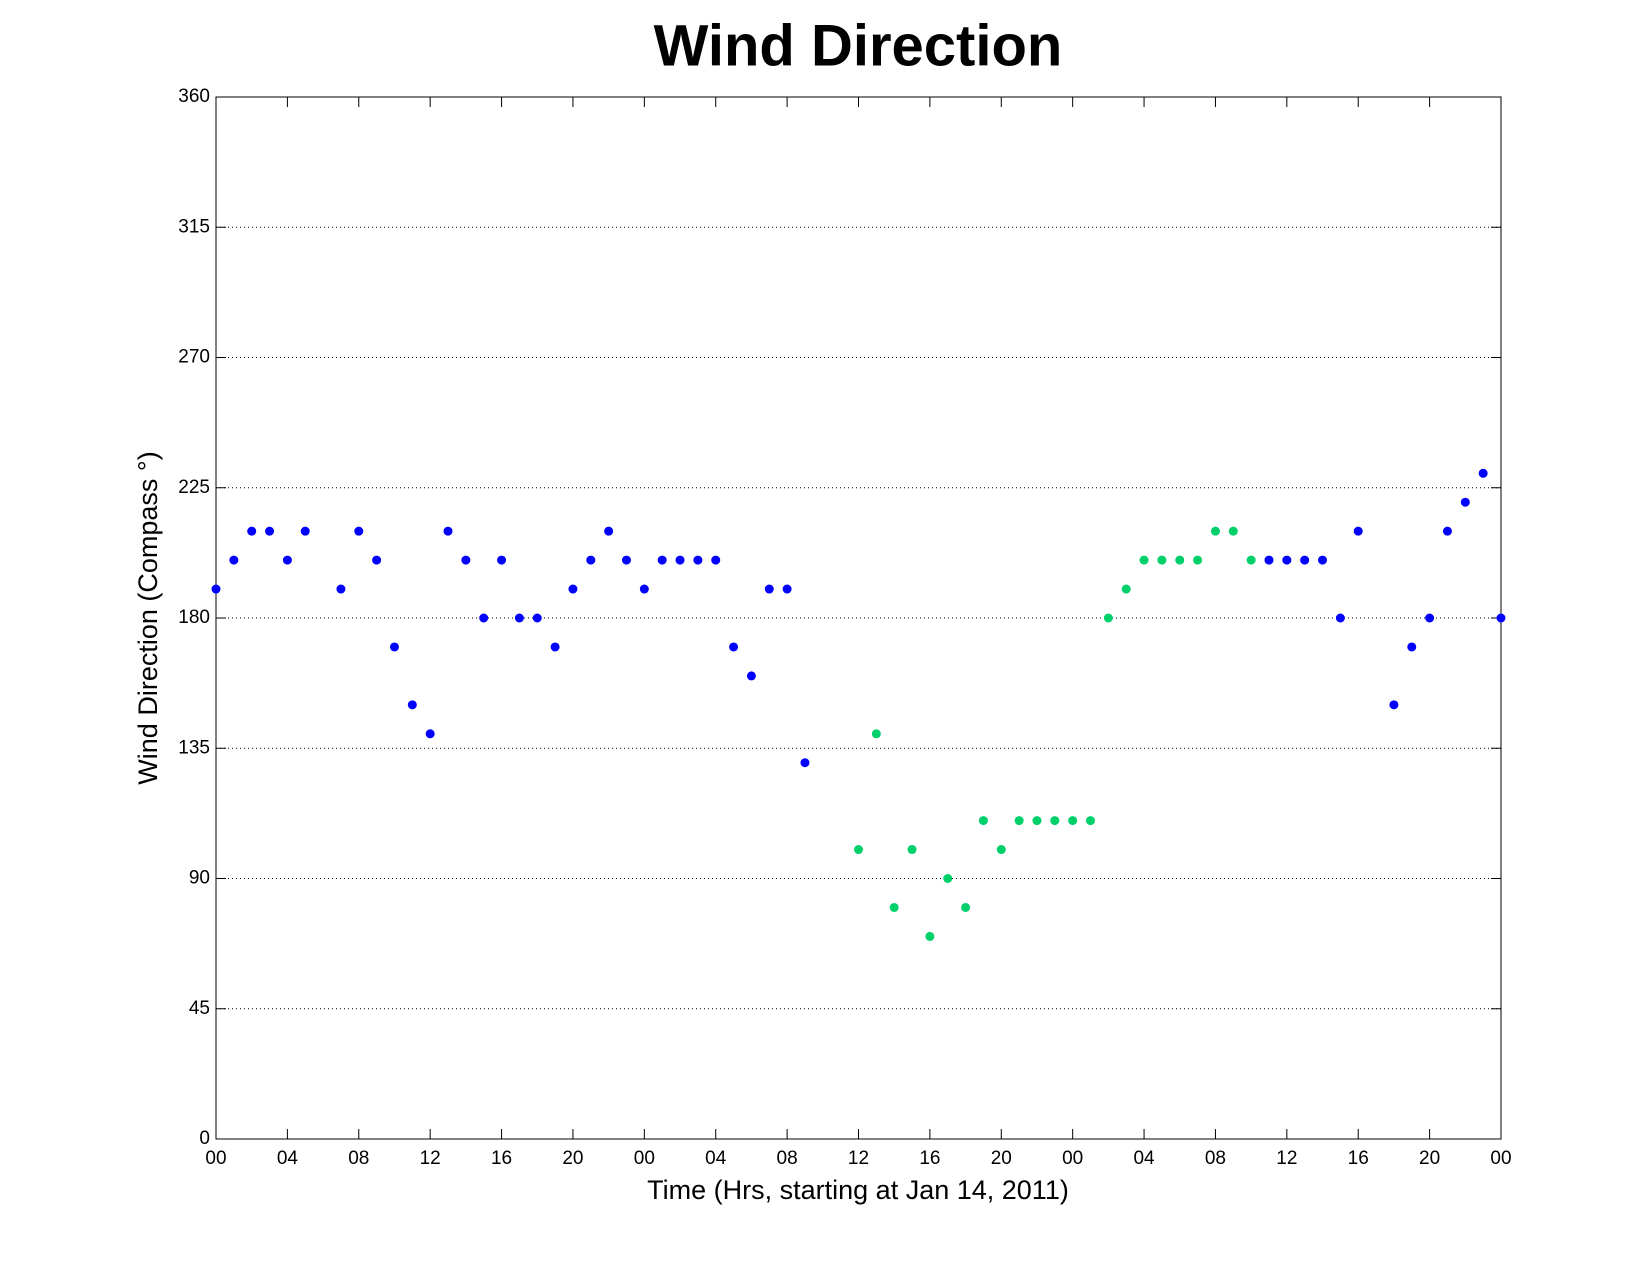 The width and height of the screenshot is (1650, 1275). I want to click on y-axis-label: Wind Direction (Compass °), so click(148, 617).